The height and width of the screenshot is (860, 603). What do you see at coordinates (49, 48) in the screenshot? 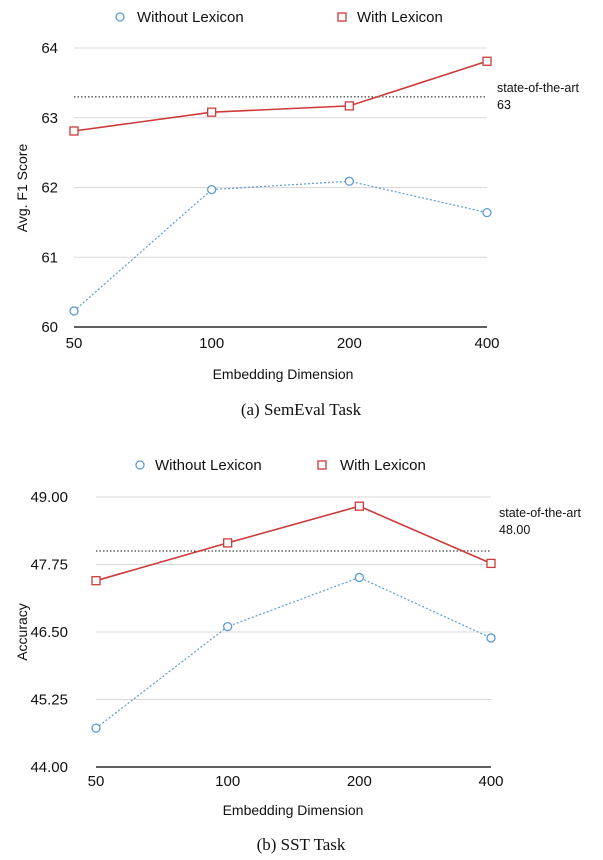
I see `y-tick-label: 64` at bounding box center [49, 48].